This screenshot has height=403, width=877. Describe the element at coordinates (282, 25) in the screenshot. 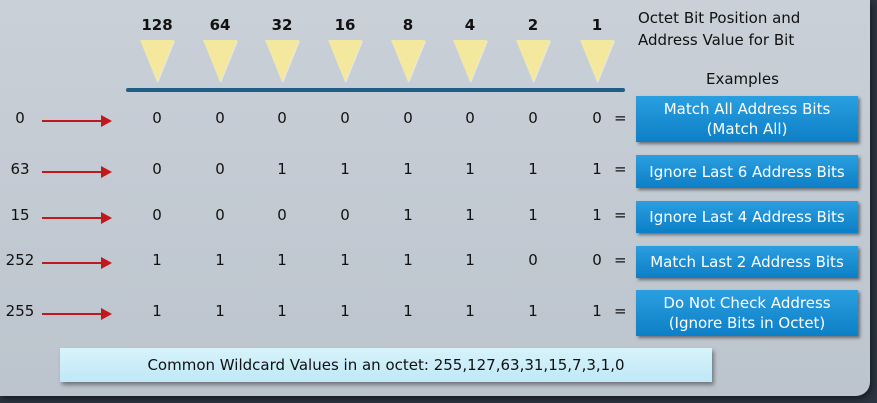

I see `bit-position-label: 32` at that location.